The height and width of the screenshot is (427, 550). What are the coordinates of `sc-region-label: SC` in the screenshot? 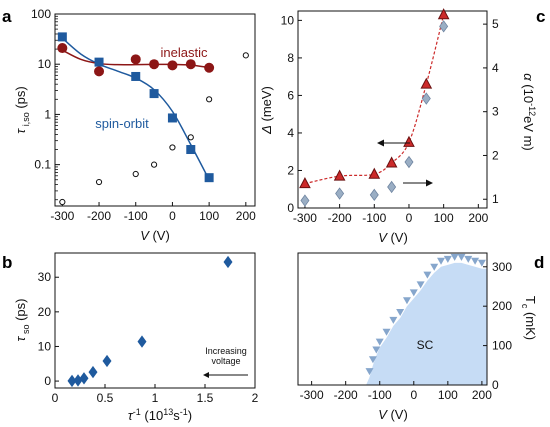 It's located at (425, 345).